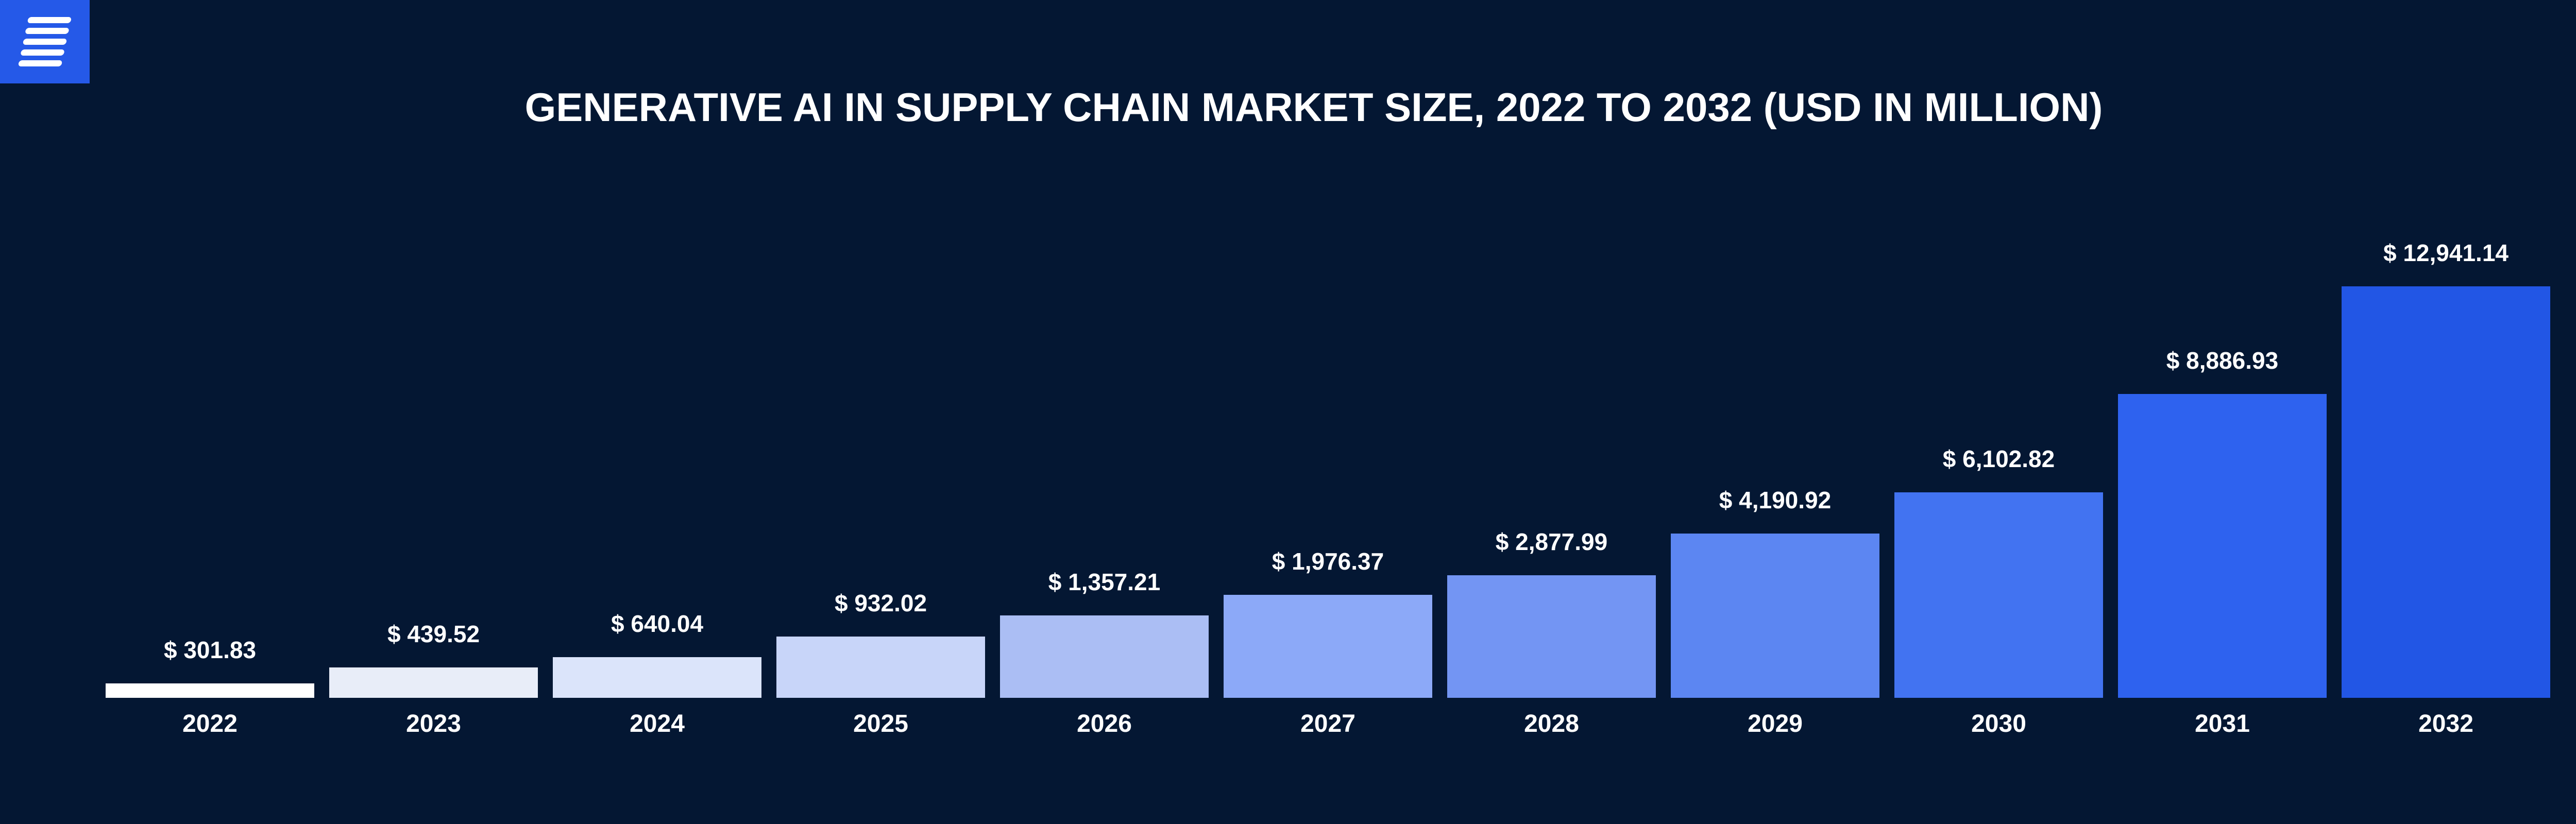  Describe the element at coordinates (2222, 723) in the screenshot. I see `x-axis-label: 2031` at that location.